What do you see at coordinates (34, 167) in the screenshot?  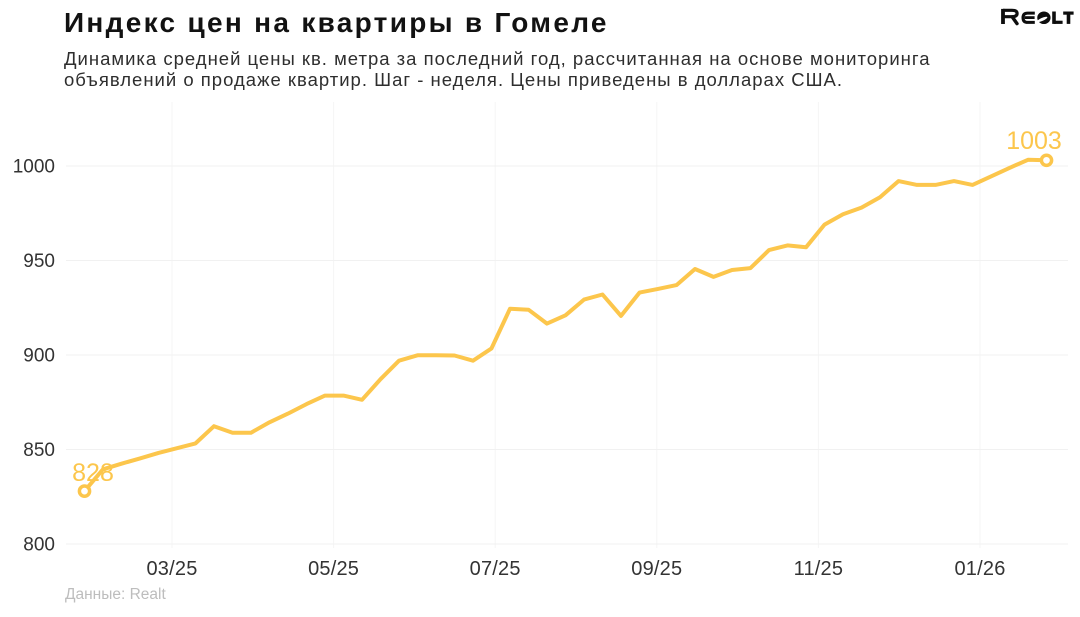 I see `svg-text: 1000` at bounding box center [34, 167].